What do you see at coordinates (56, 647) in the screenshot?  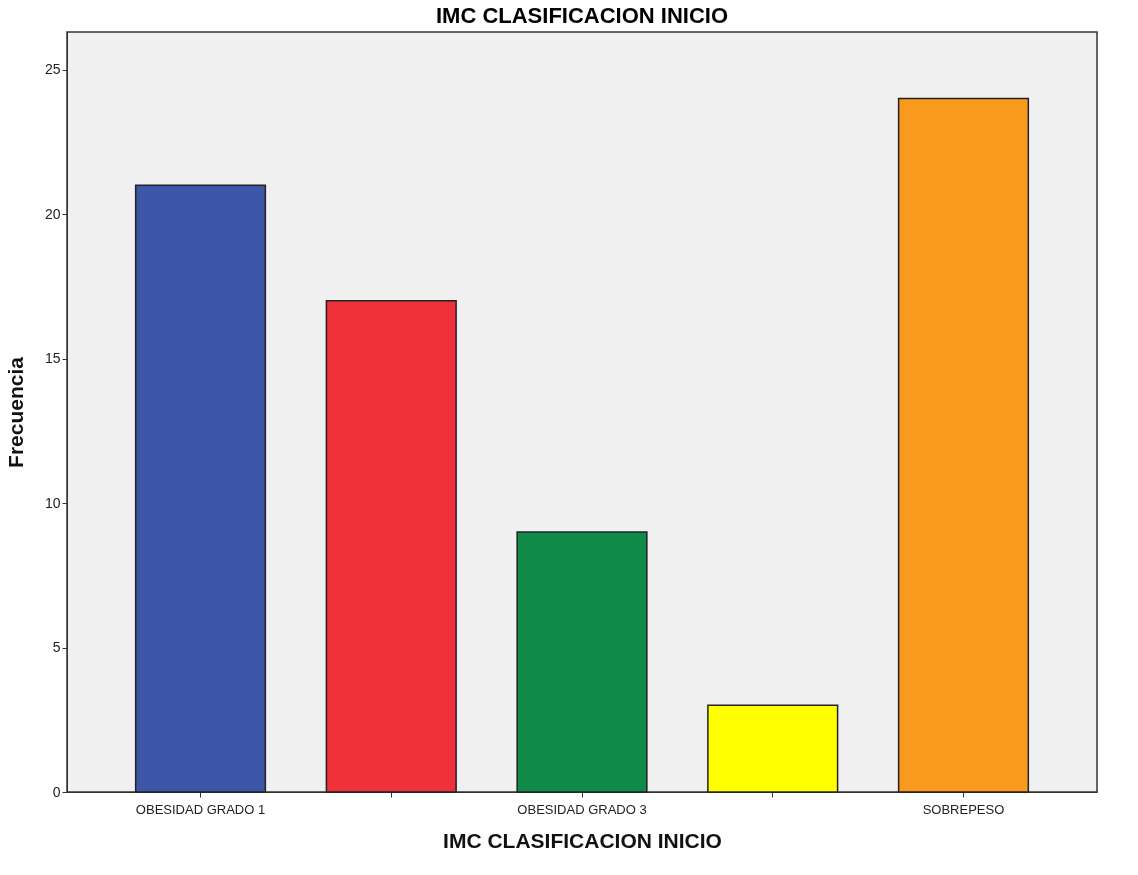 I see `y-tick-label: 5` at bounding box center [56, 647].